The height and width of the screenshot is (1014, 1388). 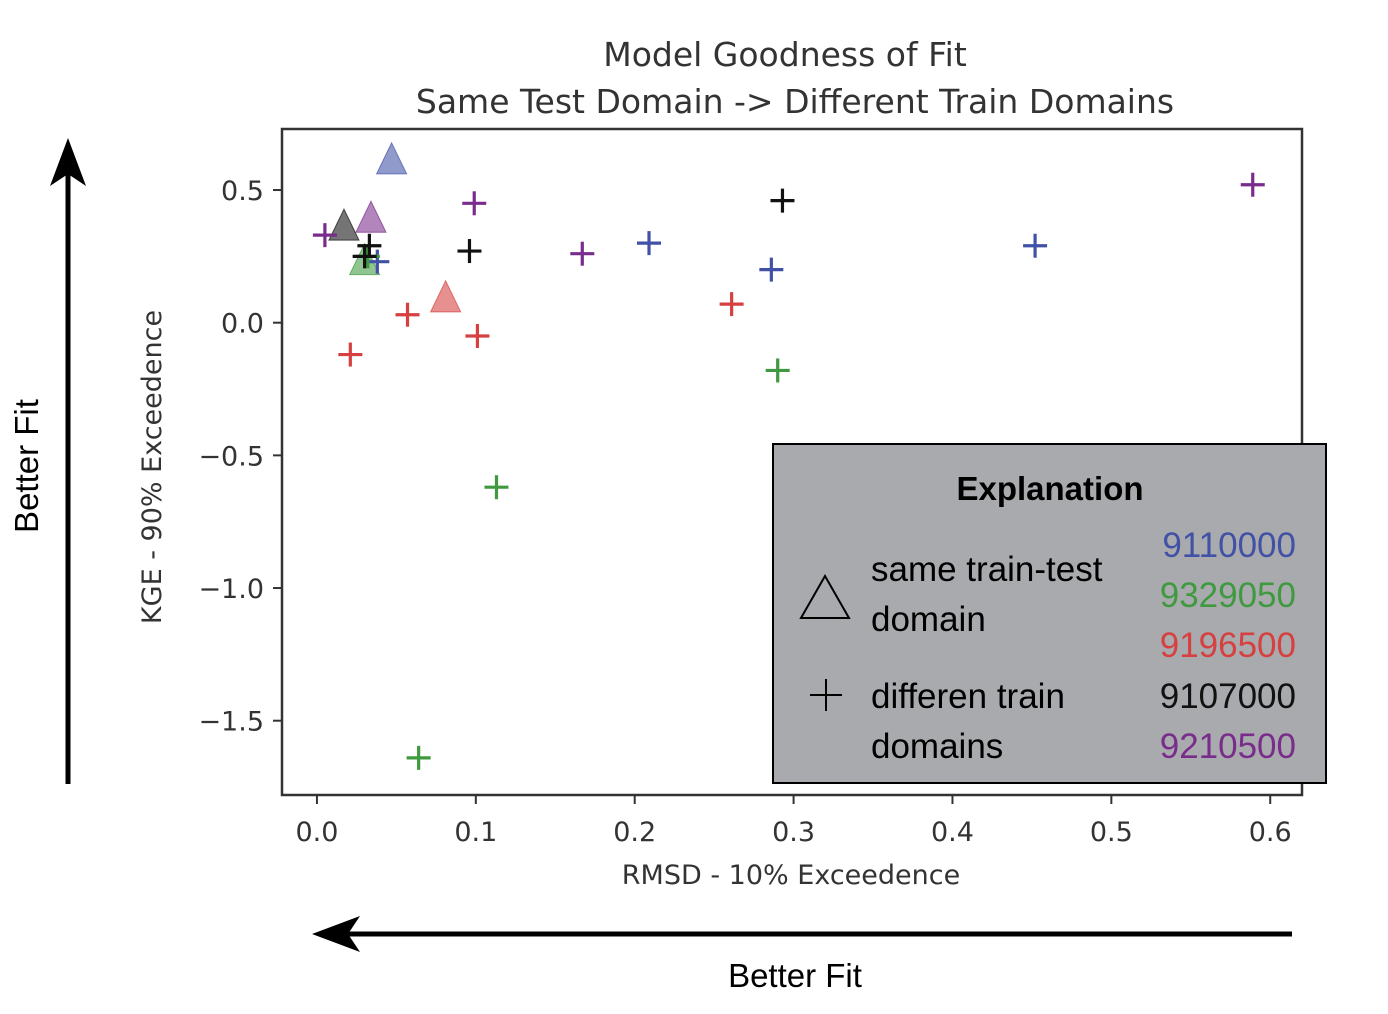 I want to click on y-tick-label: −1.0, so click(x=231, y=589).